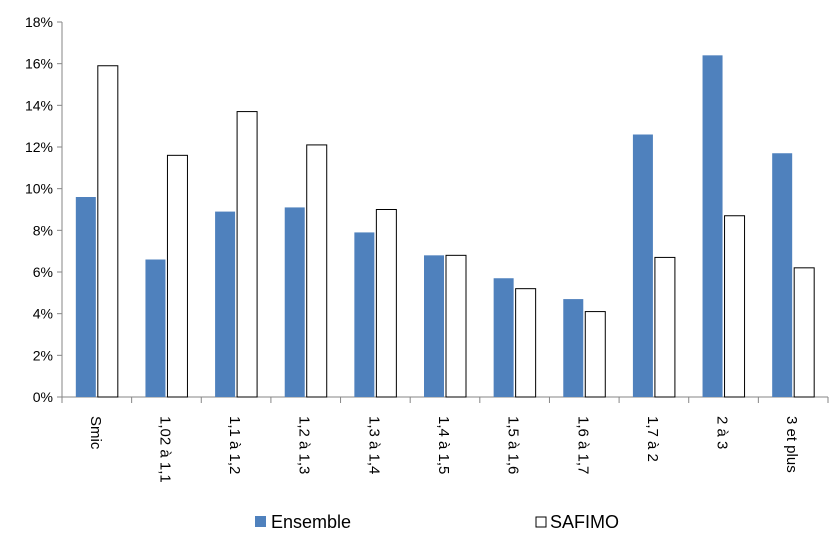 This screenshot has width=833, height=534. What do you see at coordinates (43, 209) in the screenshot?
I see `y-axis-ticks: 0% 2% 4% 6% 8% 10% 12% 14% 16% 18%` at bounding box center [43, 209].